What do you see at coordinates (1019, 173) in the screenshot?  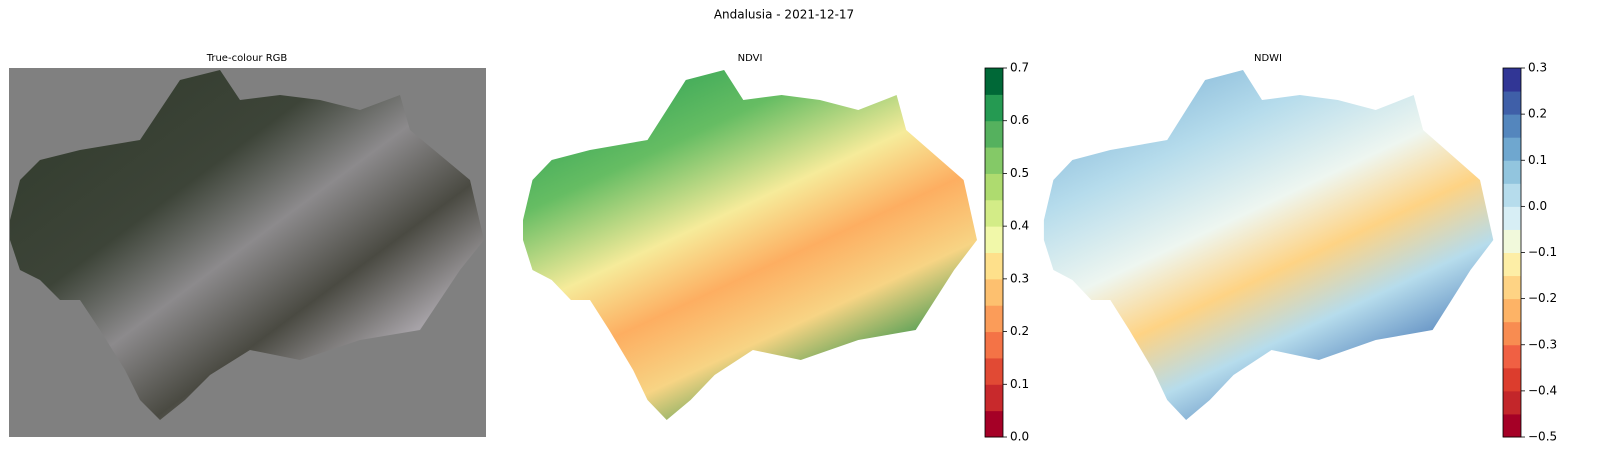 I see `colorbar-tick-label: 0.5` at bounding box center [1019, 173].